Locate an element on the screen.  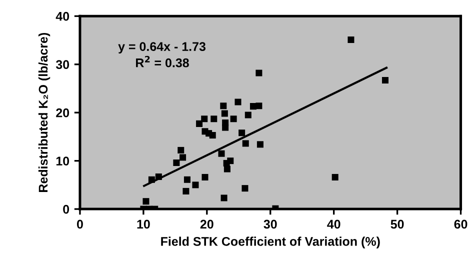
annotation: R$^{2}$ = 0.38 is located at coordinates (162, 62).